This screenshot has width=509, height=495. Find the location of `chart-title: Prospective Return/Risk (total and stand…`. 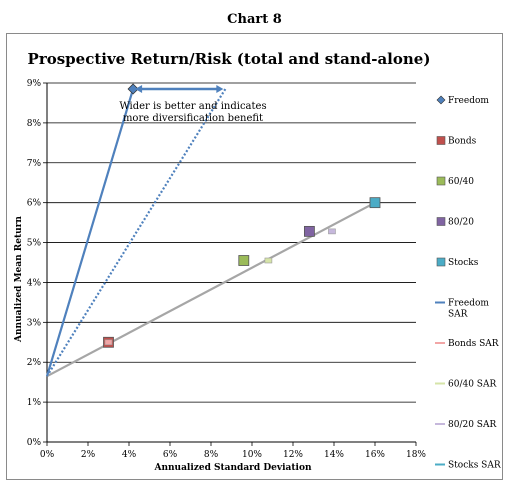

chart-title: Prospective Return/Risk (total and stand… is located at coordinates (229, 59).